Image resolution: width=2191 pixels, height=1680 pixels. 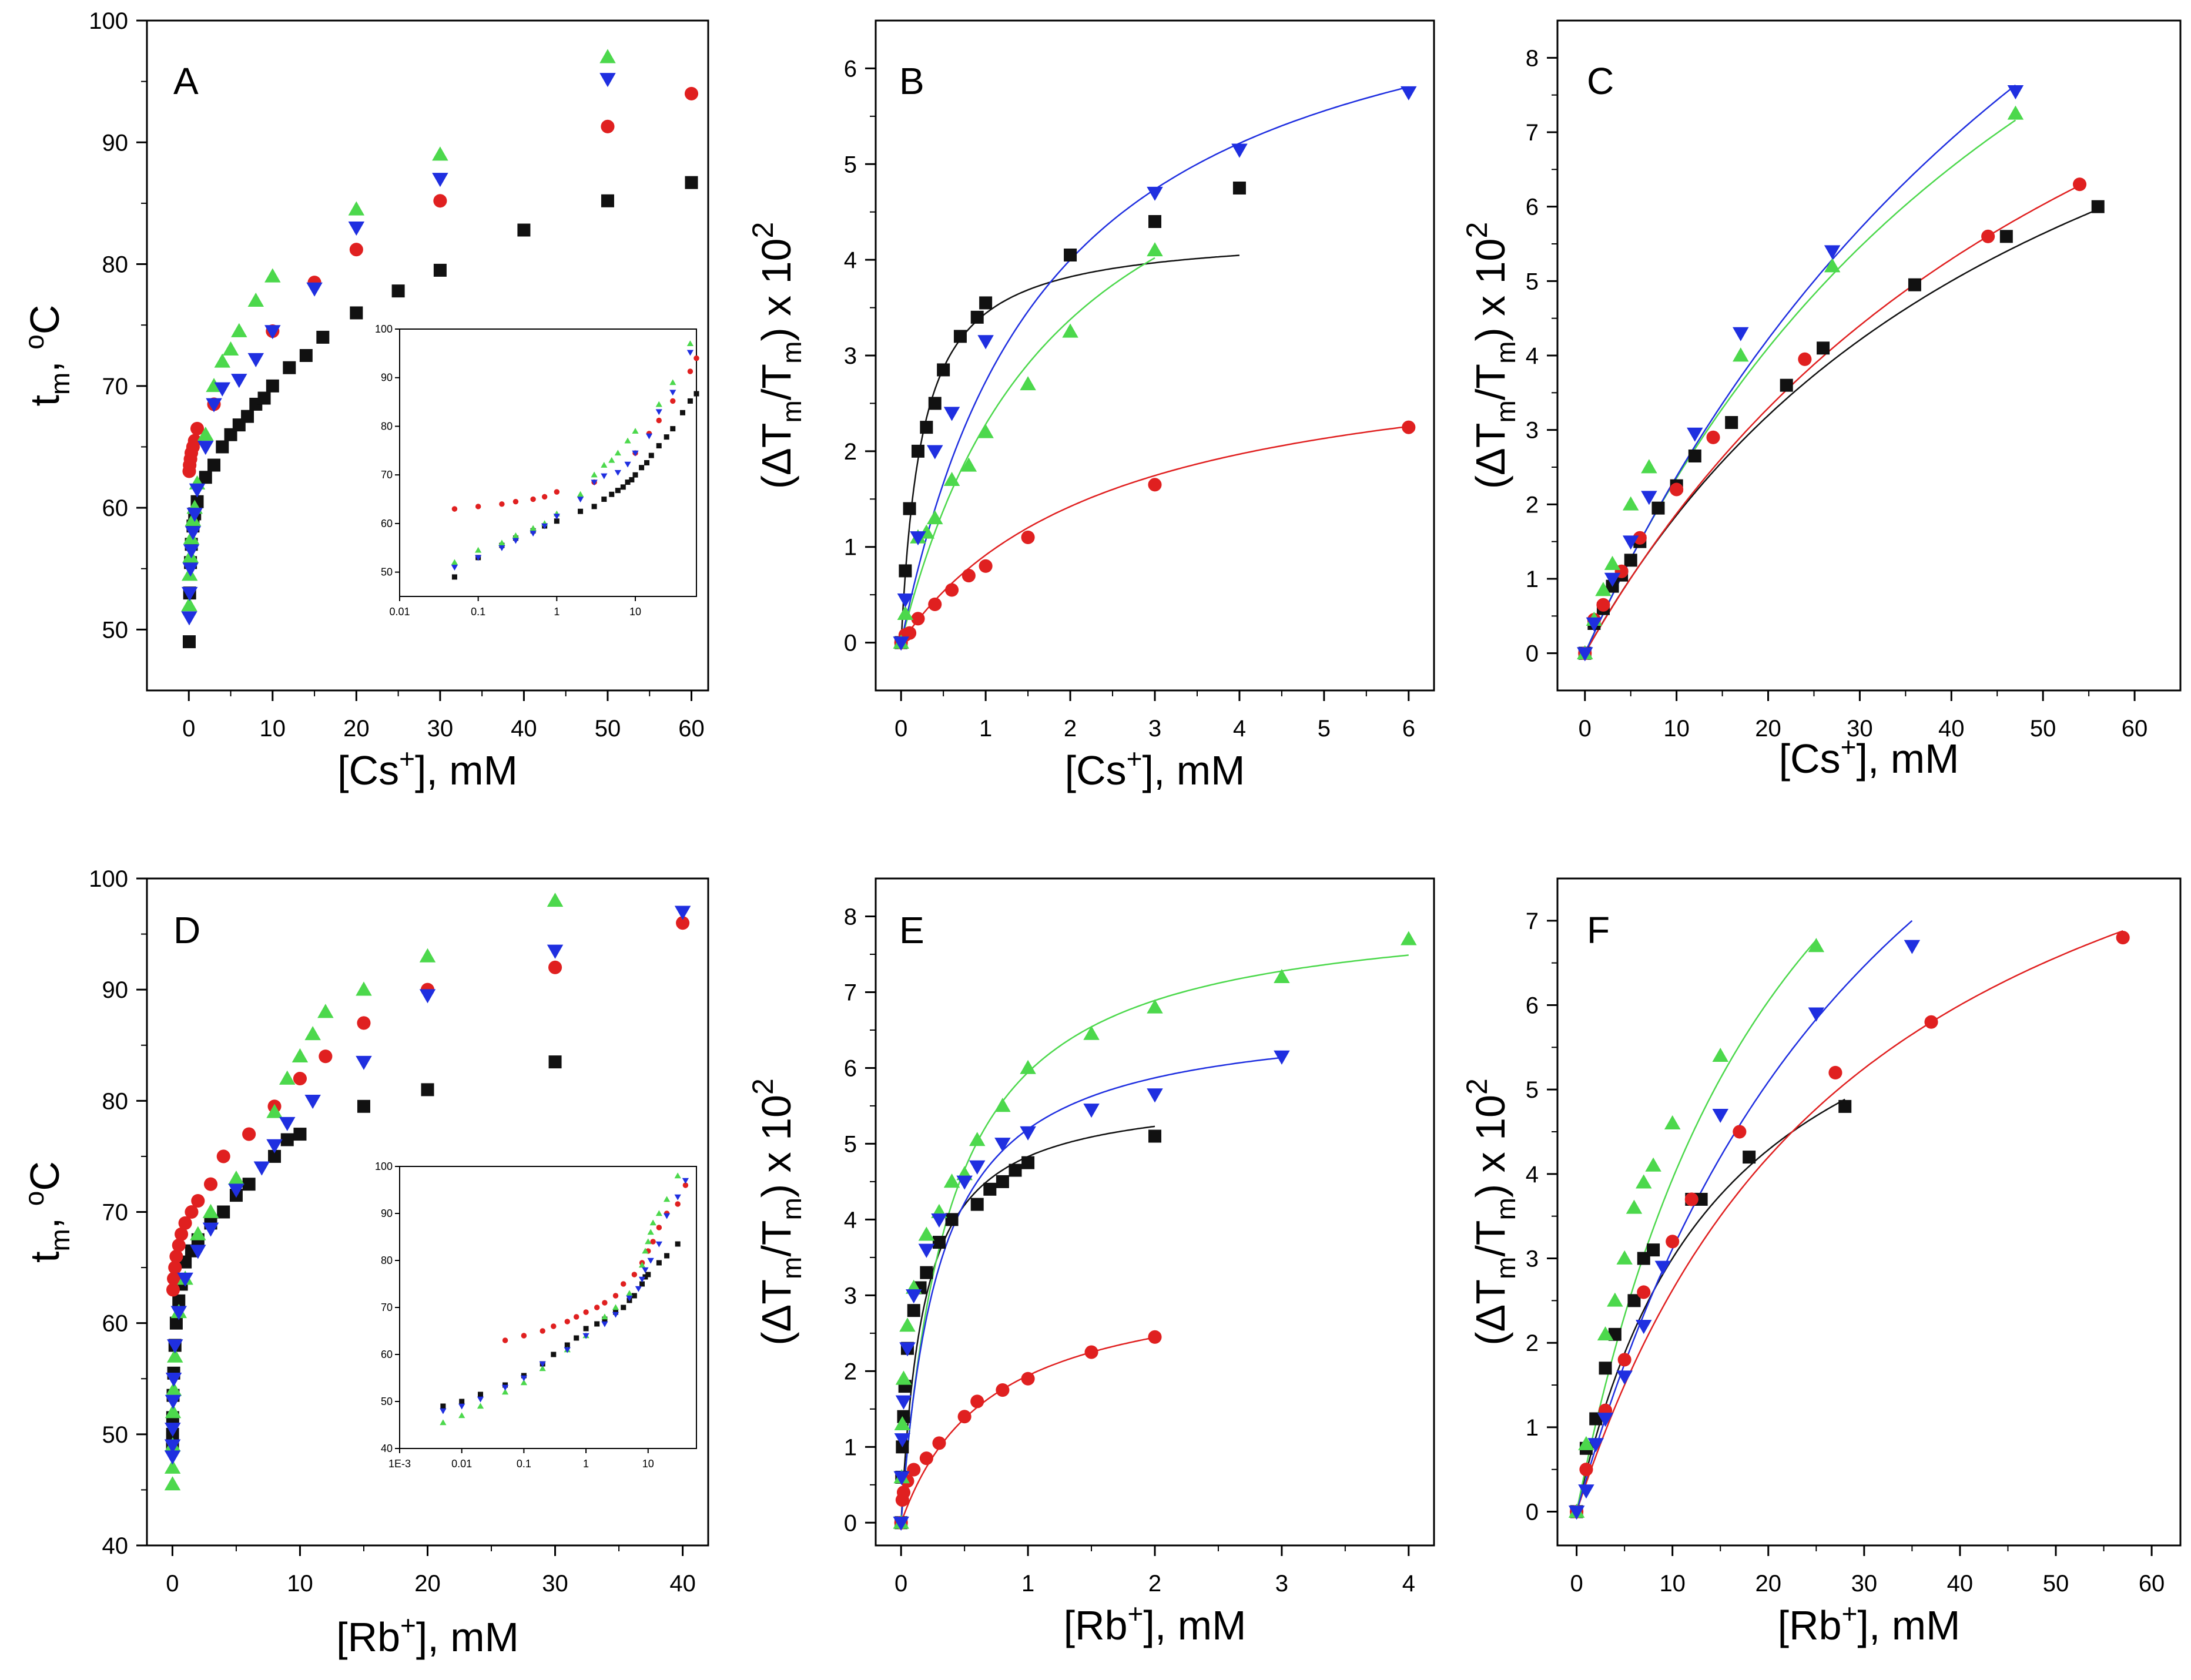 I want to click on x-tick-label: 0, so click(x=901, y=1584).